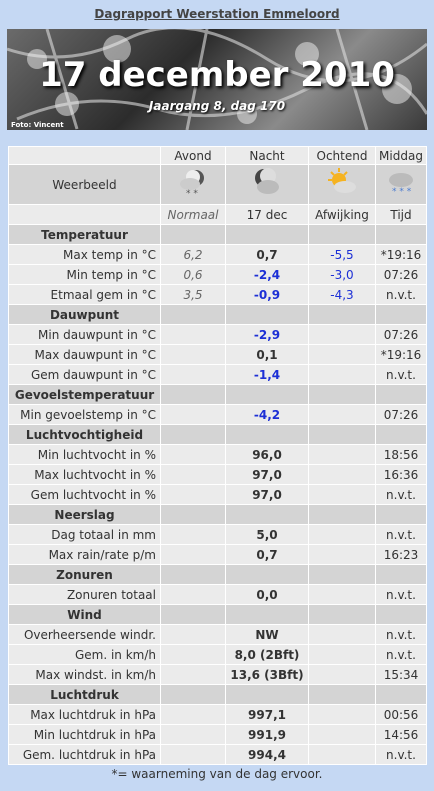 The height and width of the screenshot is (791, 434). Describe the element at coordinates (217, 734) in the screenshot. I see `data-row: Min luchtdruk in hPa 991,9 14:56` at that location.